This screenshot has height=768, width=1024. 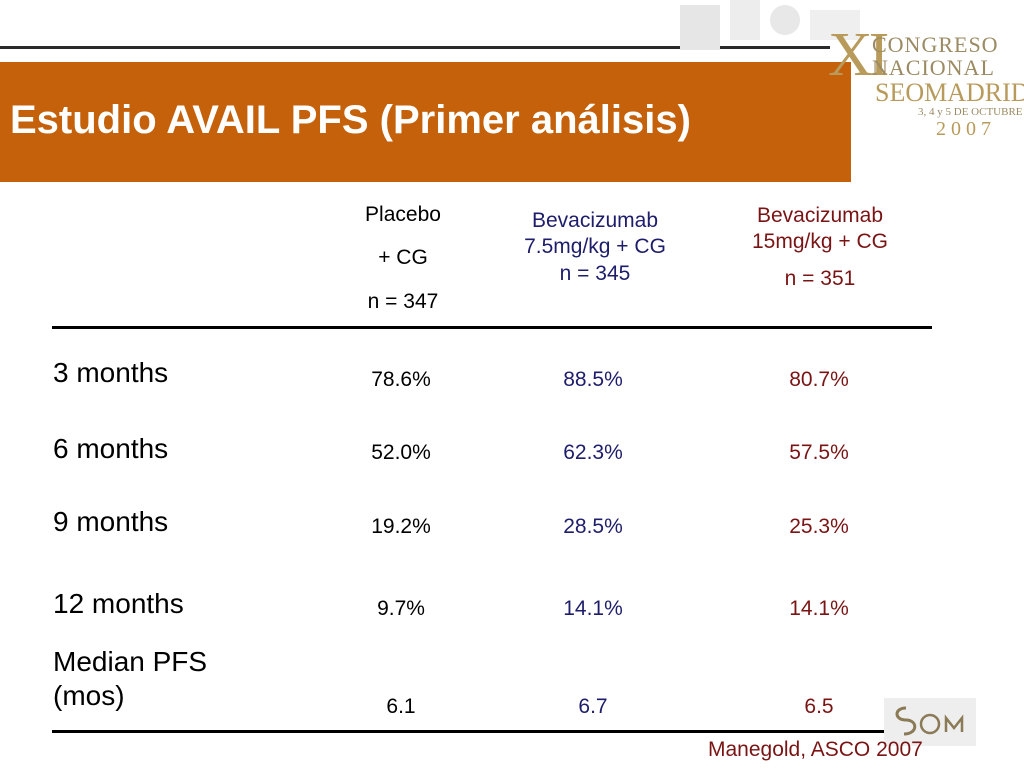 I want to click on seom-mini-logo, so click(x=930, y=722).